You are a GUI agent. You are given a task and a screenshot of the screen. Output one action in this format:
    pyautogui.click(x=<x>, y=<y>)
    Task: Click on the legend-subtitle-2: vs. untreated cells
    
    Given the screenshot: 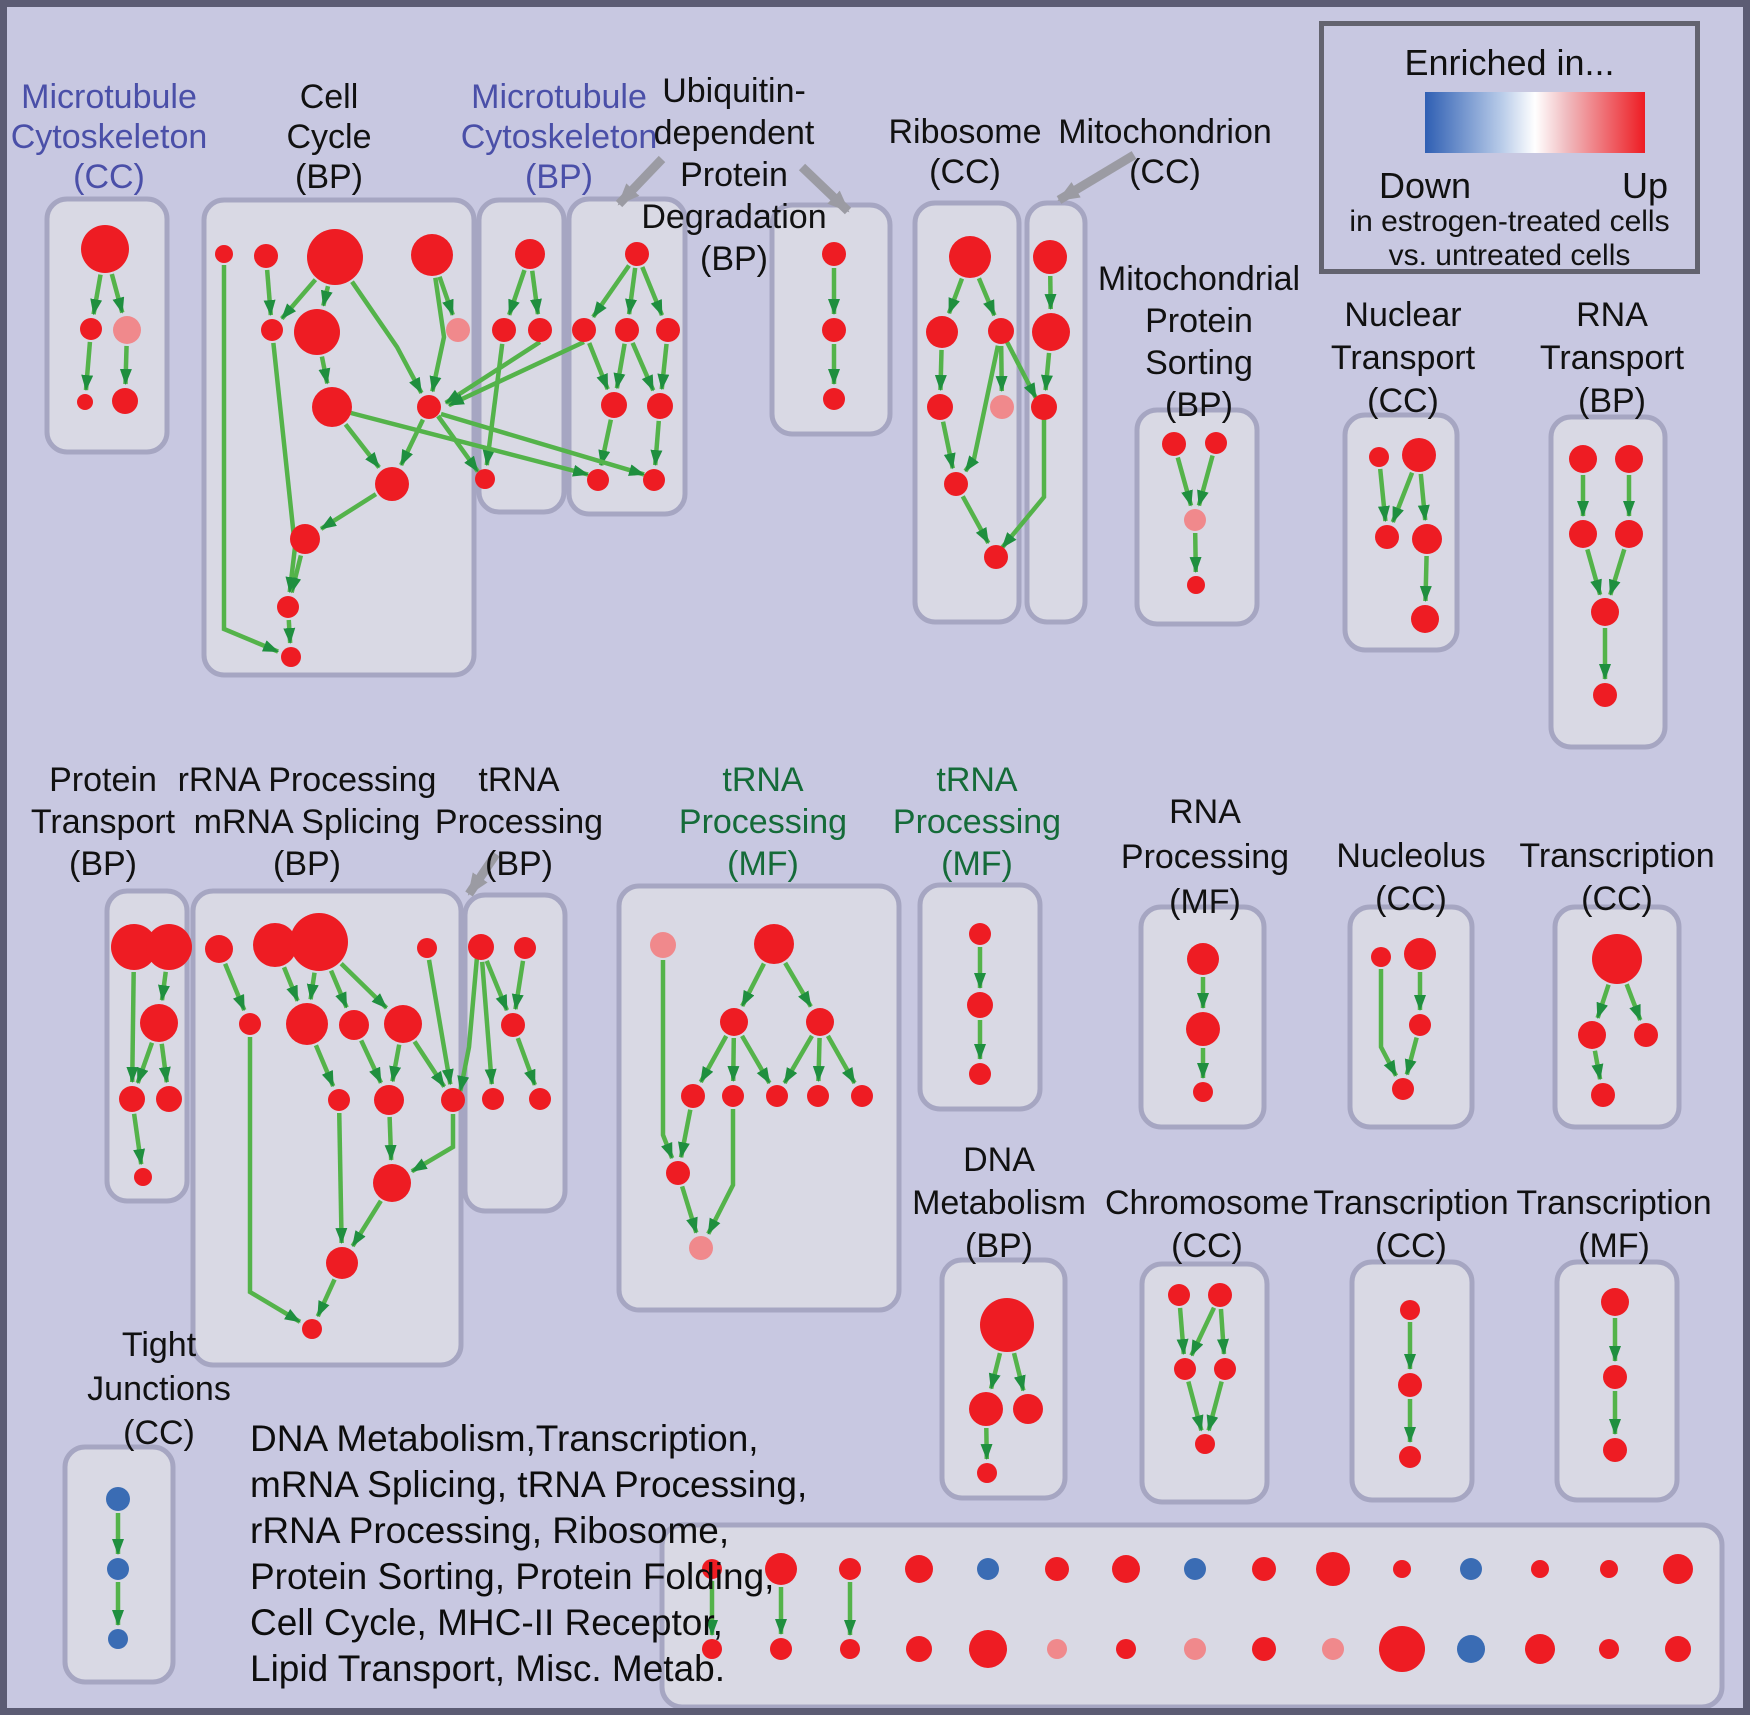 What is the action you would take?
    pyautogui.click(x=1509, y=255)
    